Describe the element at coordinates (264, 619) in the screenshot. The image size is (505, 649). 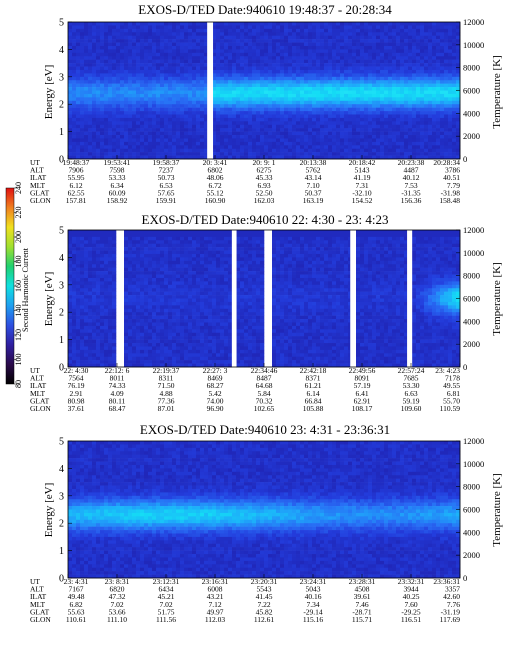
I see `orbit-cell: 112.61` at that location.